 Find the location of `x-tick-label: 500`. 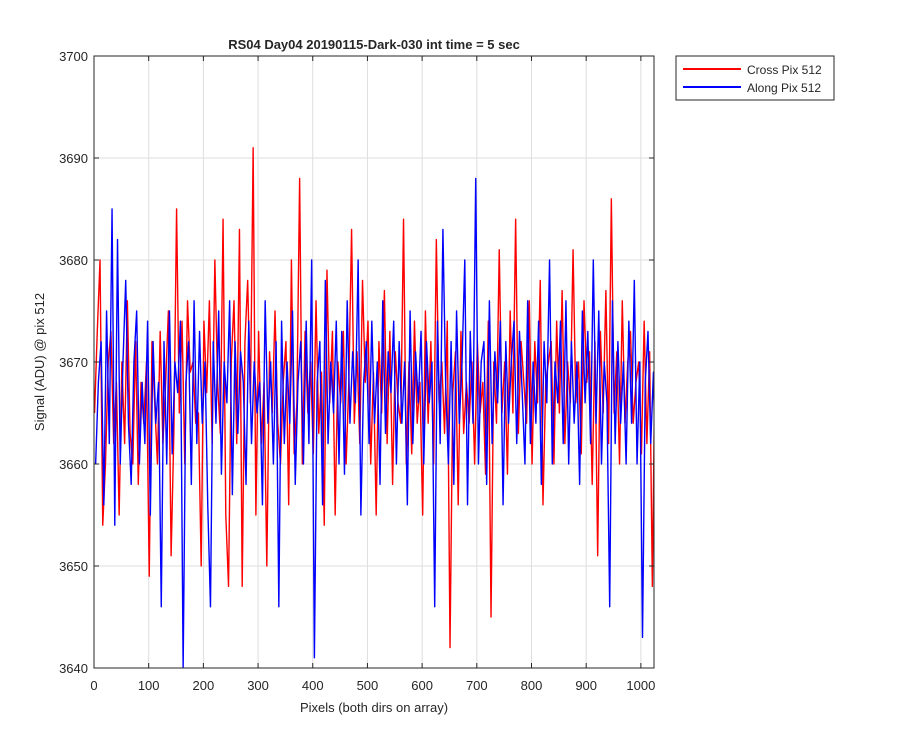

x-tick-label: 500 is located at coordinates (368, 685).